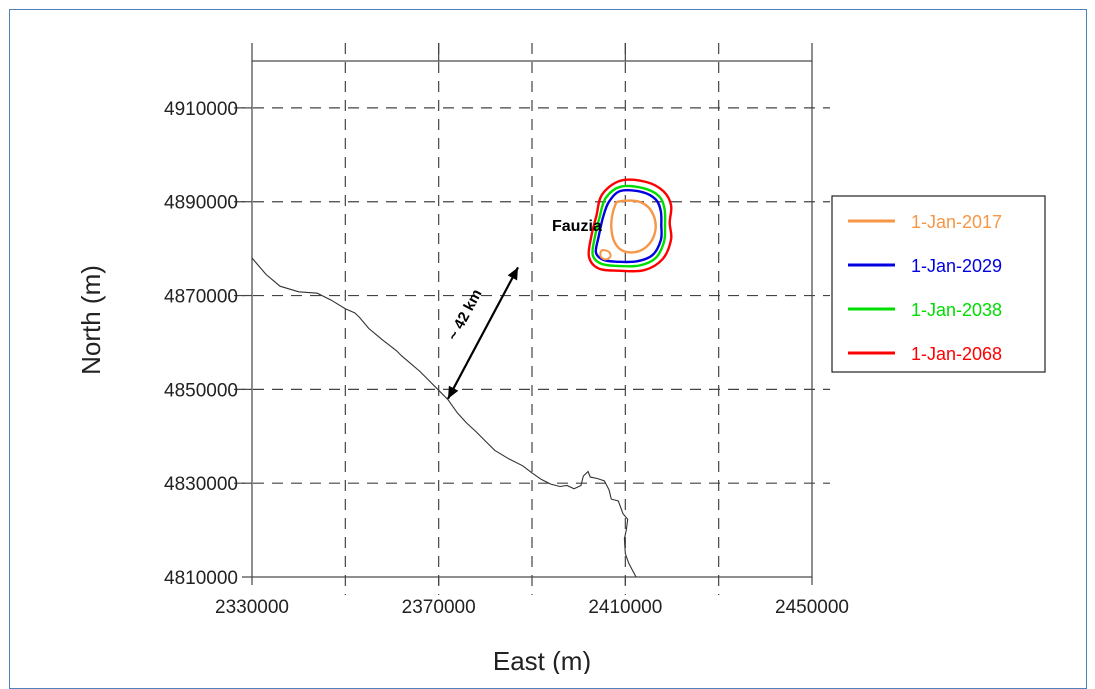  What do you see at coordinates (633, 226) in the screenshot?
I see `contour-1-Jan-2017` at bounding box center [633, 226].